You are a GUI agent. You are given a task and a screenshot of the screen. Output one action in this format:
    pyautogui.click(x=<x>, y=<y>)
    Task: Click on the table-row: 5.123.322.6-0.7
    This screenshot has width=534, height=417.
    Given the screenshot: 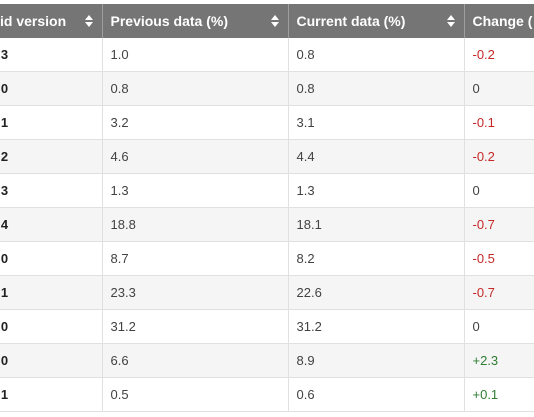 What is the action you would take?
    pyautogui.click(x=267, y=292)
    